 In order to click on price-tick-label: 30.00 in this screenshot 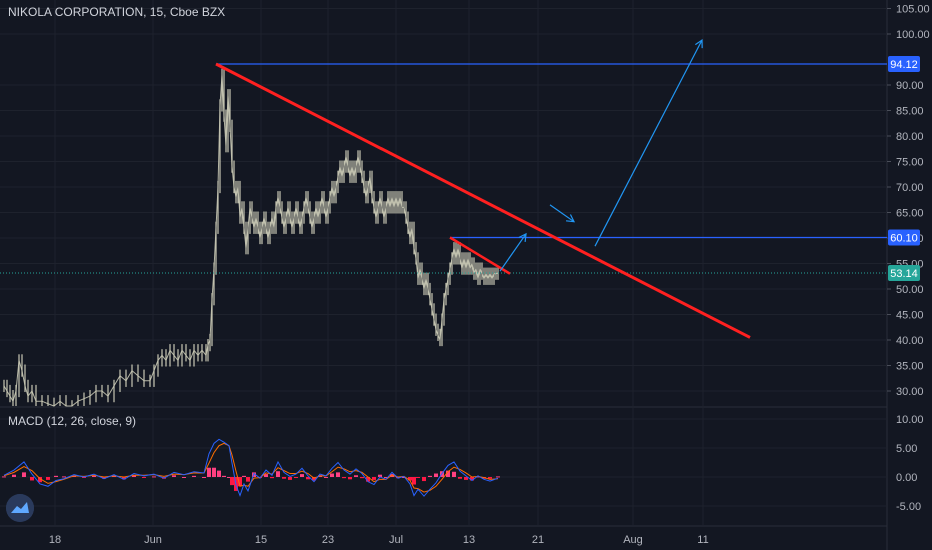, I will do `click(910, 392)`.